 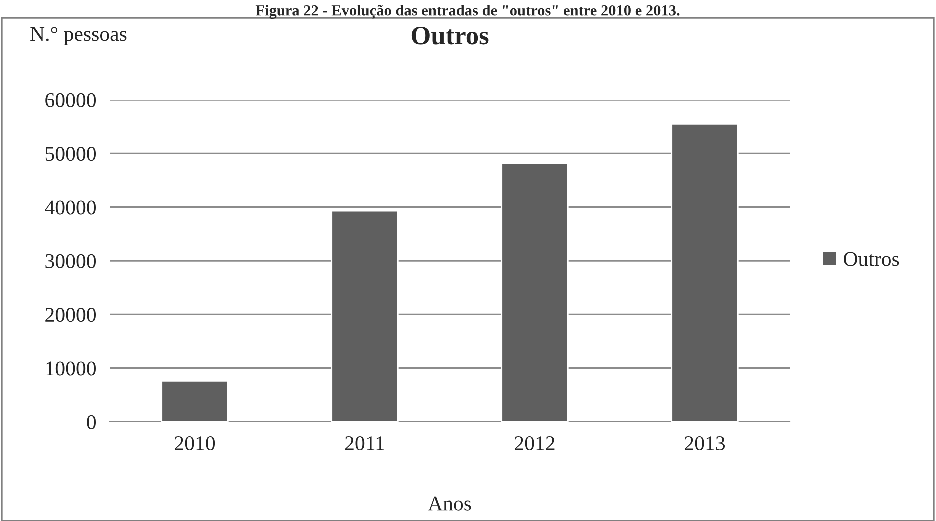 What do you see at coordinates (450, 35) in the screenshot?
I see `chart-title: Outros` at bounding box center [450, 35].